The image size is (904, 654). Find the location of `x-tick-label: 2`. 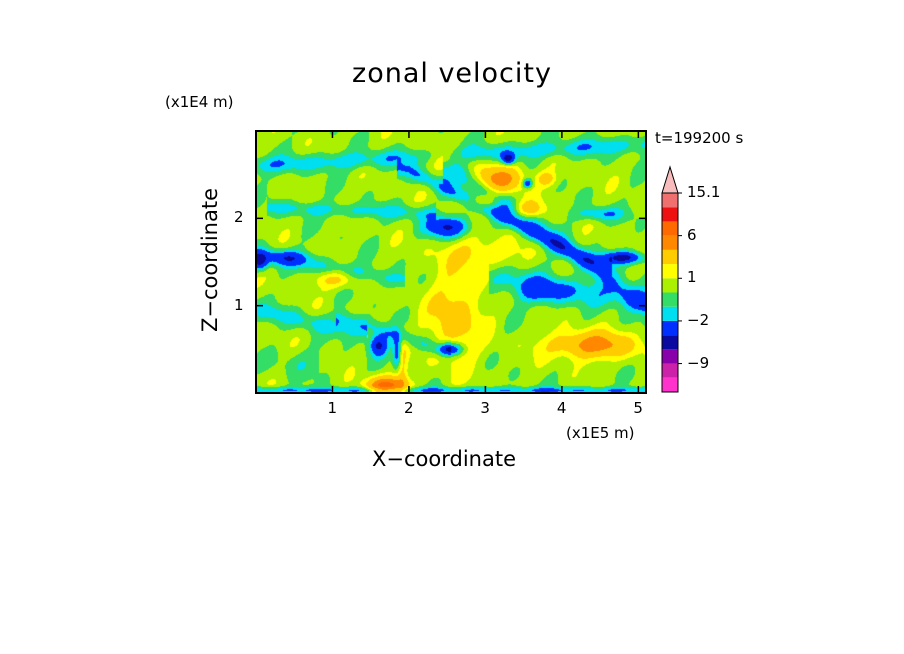

x-tick-label: 2 is located at coordinates (408, 408).